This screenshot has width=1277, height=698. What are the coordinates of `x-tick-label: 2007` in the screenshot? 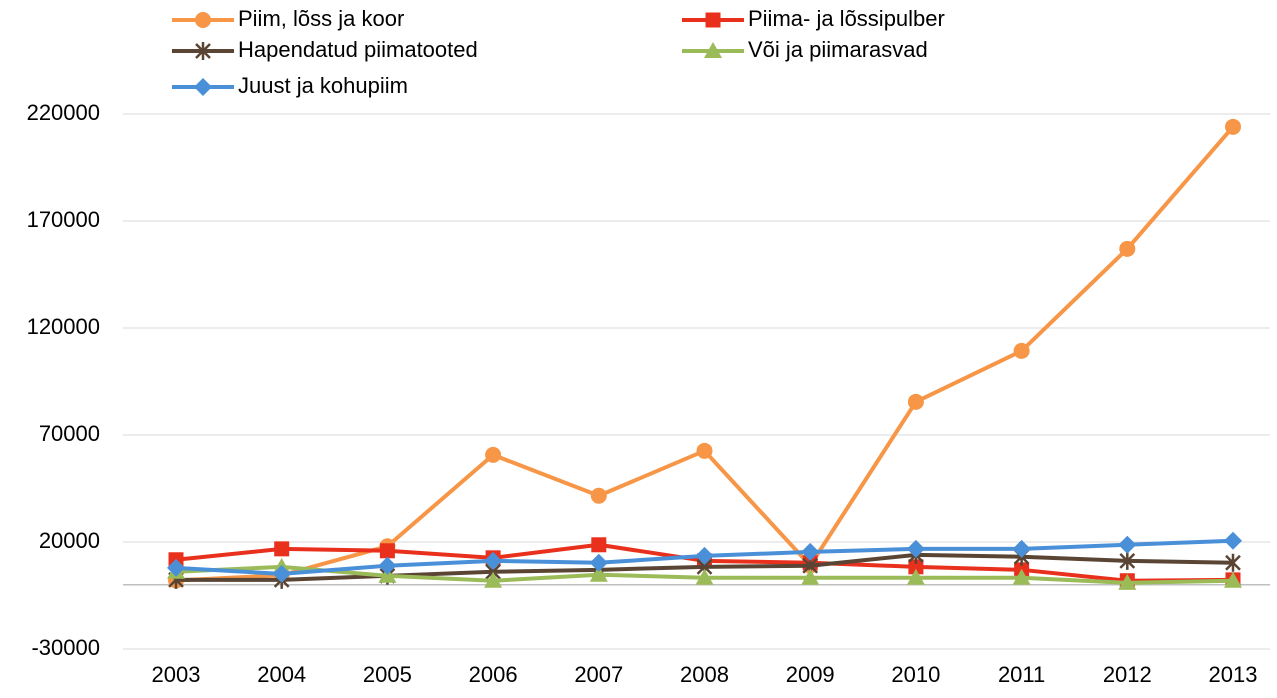 It's located at (598, 674).